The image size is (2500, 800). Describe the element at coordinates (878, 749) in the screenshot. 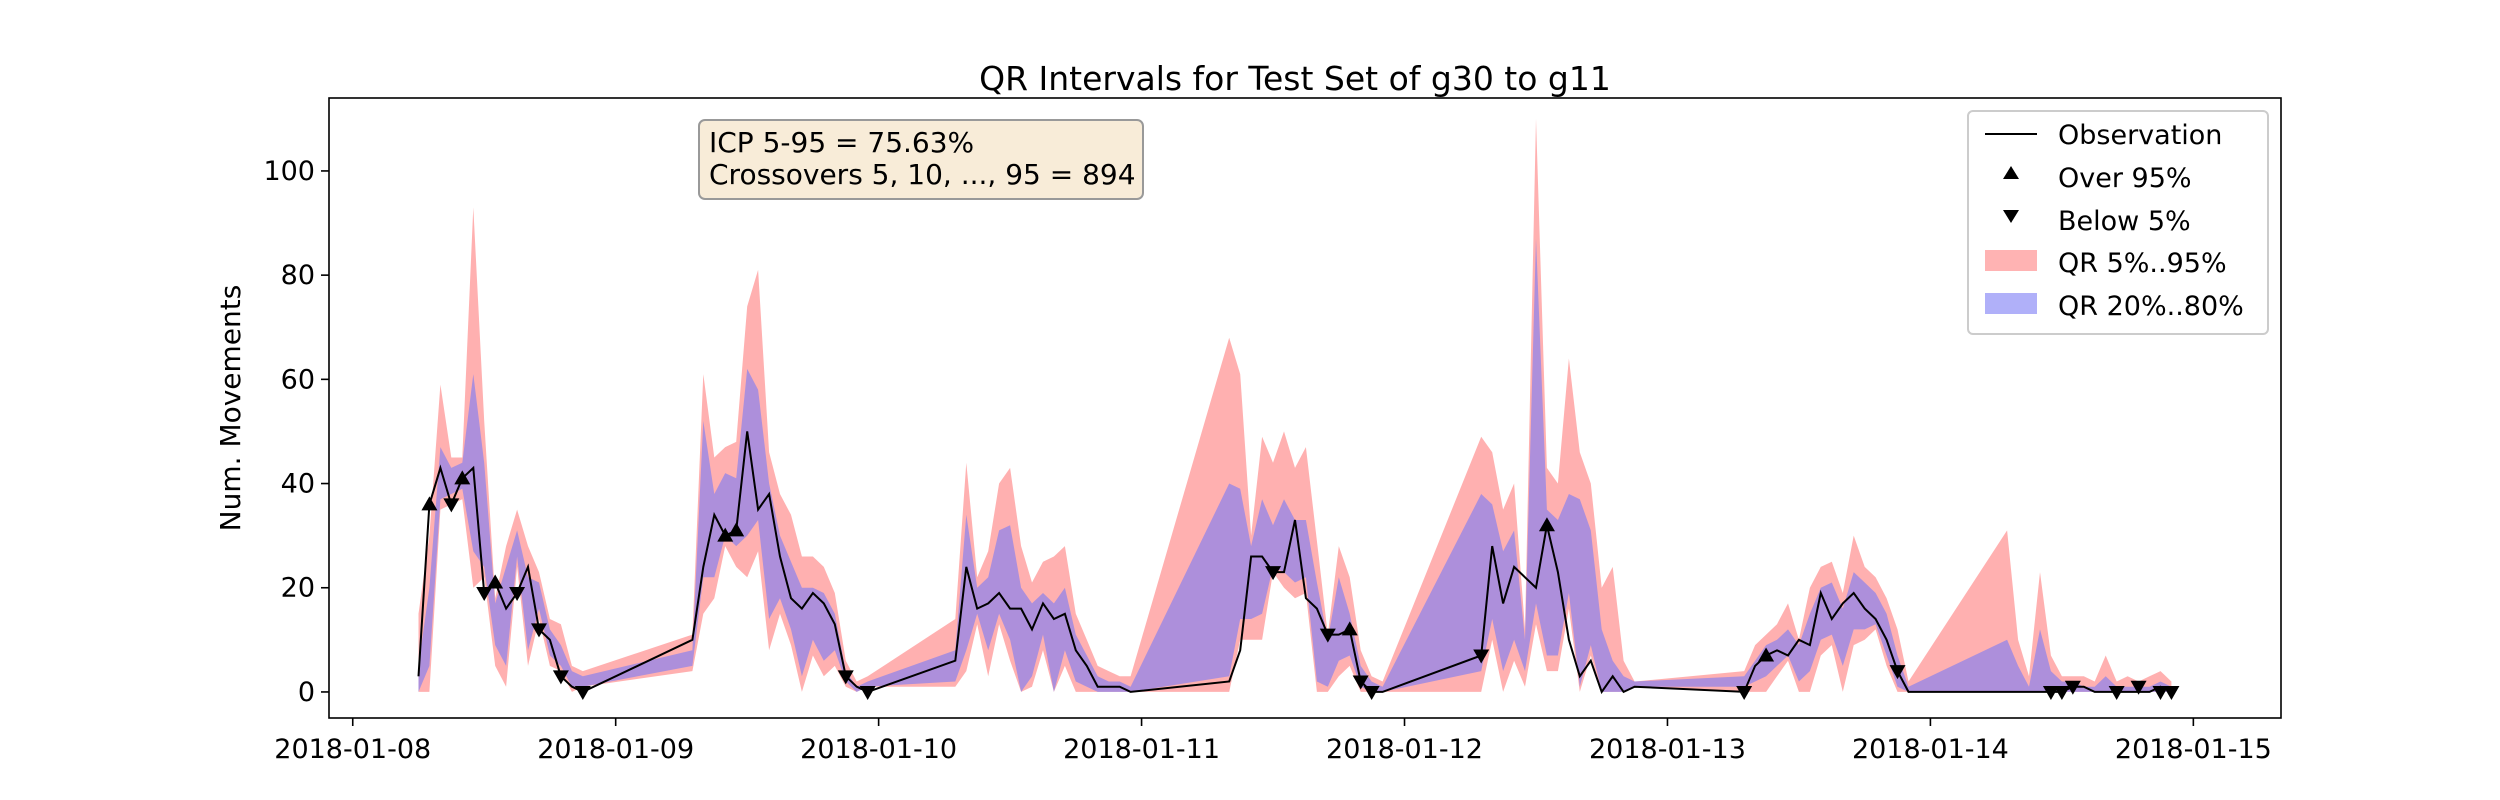

I see `x-tick-label-2: 2018-01-10` at that location.